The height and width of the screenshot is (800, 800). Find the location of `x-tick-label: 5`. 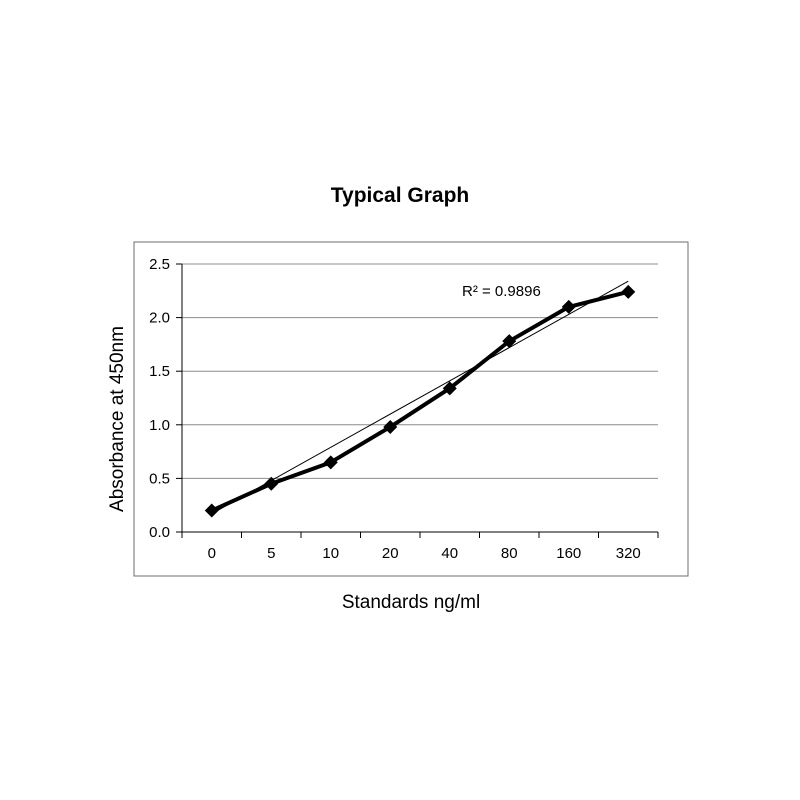

x-tick-label: 5 is located at coordinates (271, 553).